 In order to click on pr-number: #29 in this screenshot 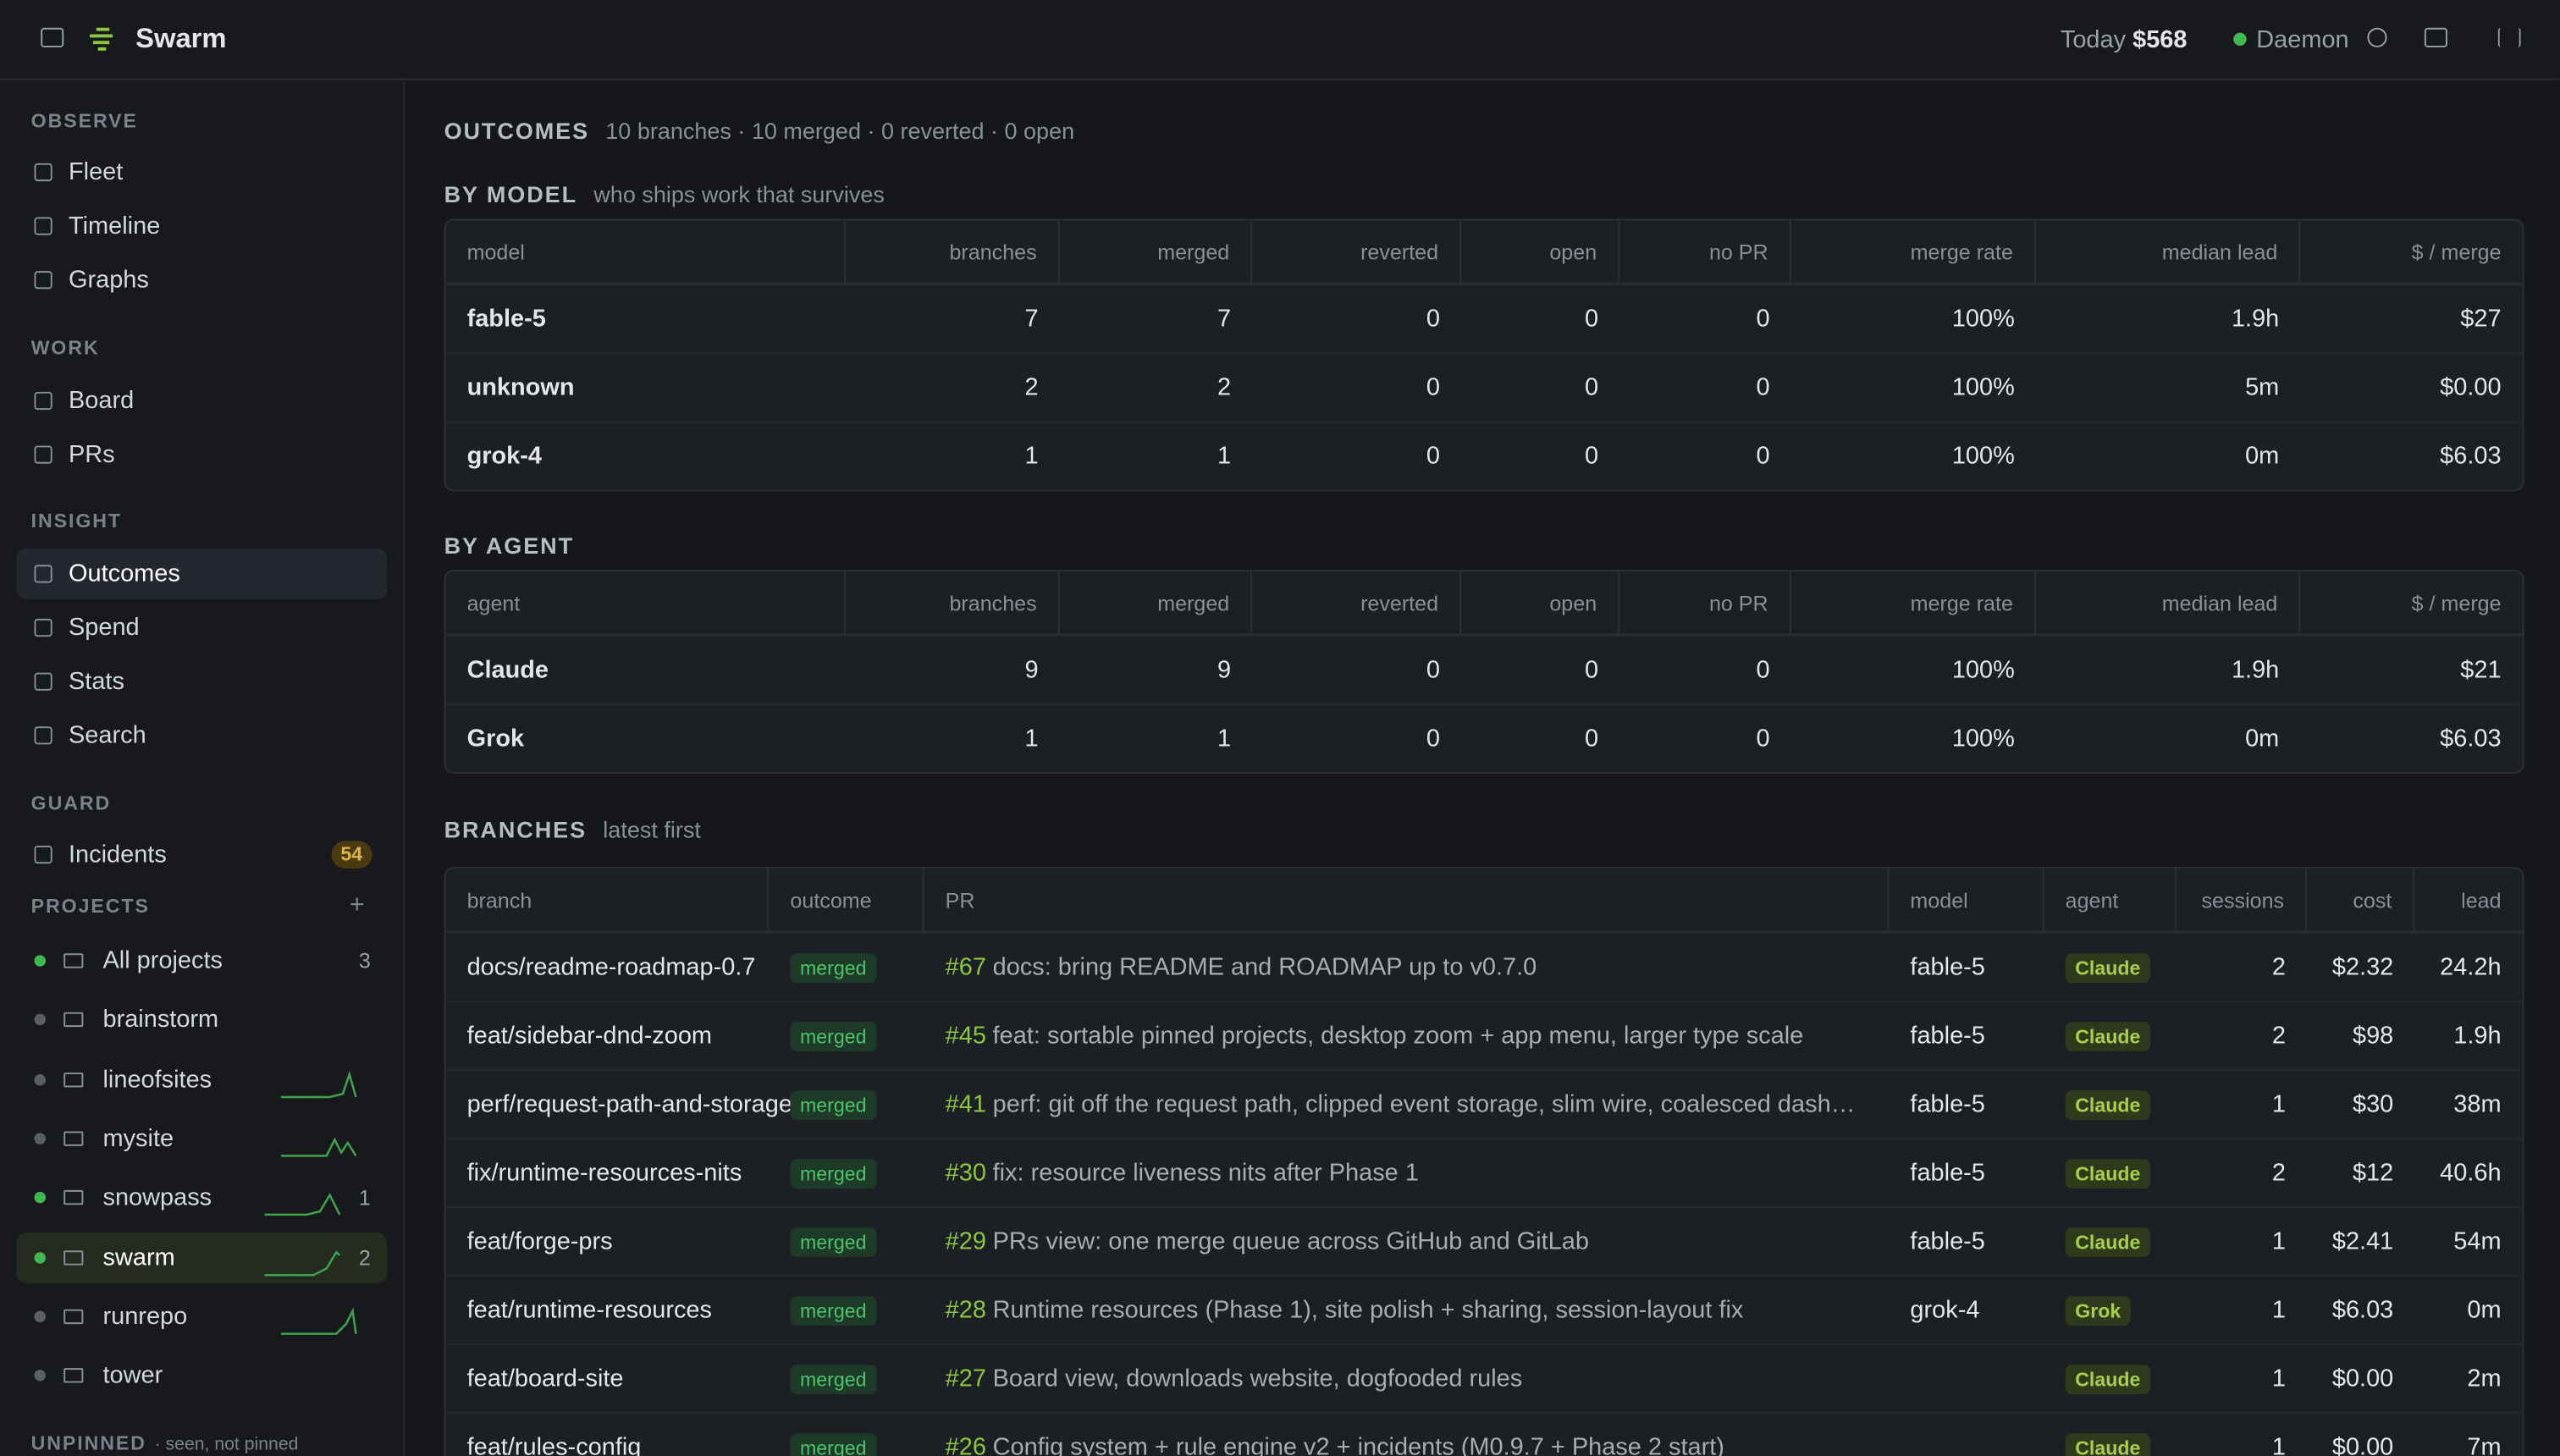, I will do `click(965, 1241)`.